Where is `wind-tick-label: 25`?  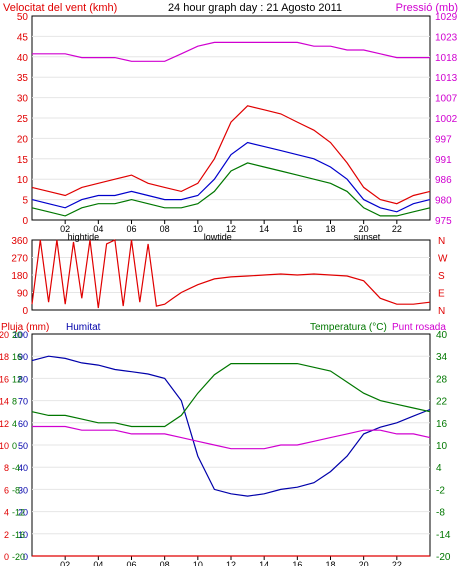
wind-tick-label: 25 is located at coordinates (23, 119).